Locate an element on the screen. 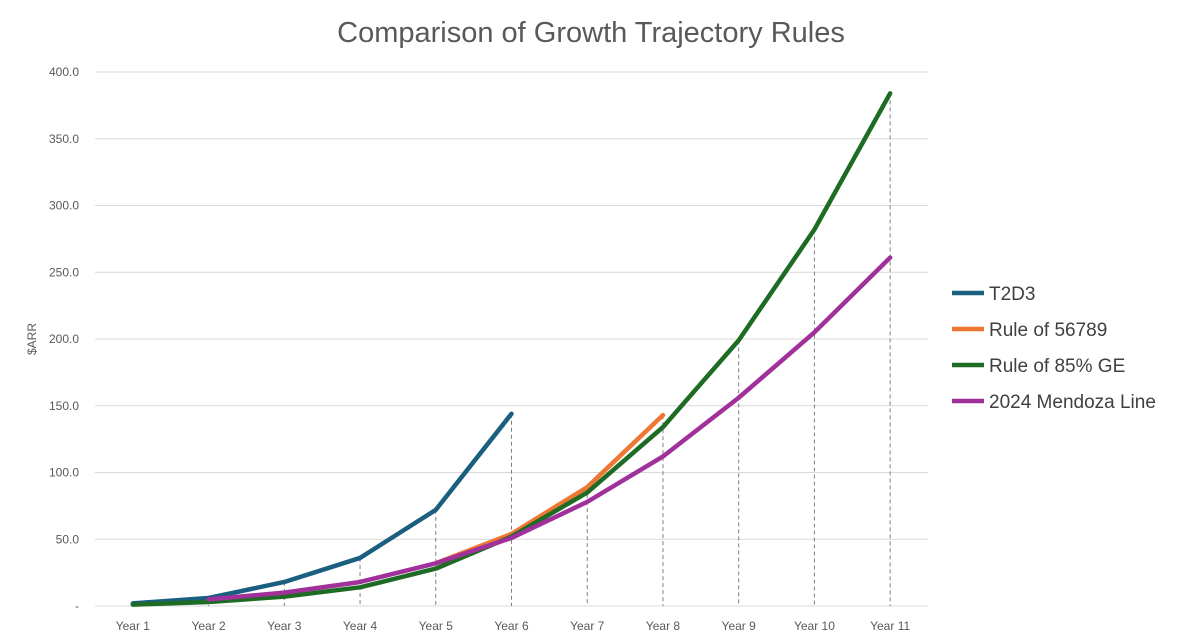 The width and height of the screenshot is (1177, 642). x-tick-label: Year 8 is located at coordinates (663, 626).